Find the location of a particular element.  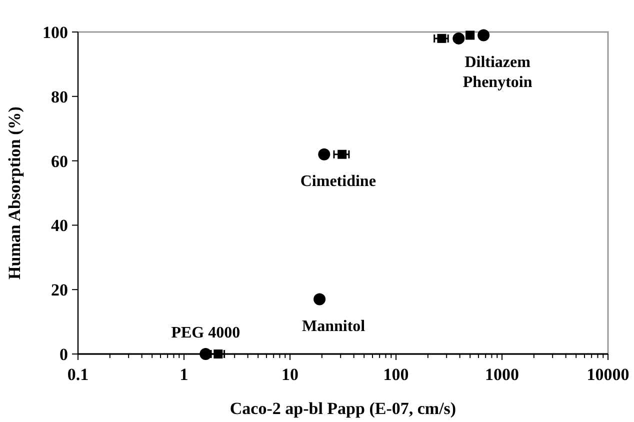

x-tick-label: 1000 is located at coordinates (502, 374).